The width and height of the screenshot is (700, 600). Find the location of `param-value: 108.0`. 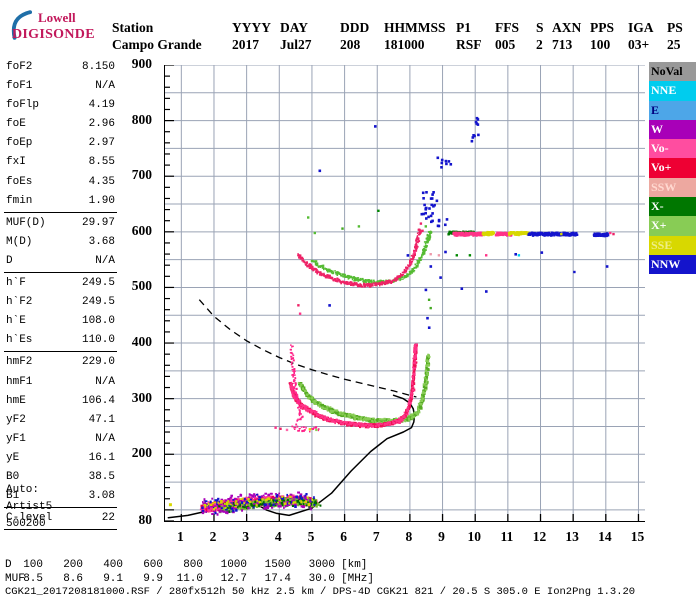

param-value: 108.0 is located at coordinates (98, 321).